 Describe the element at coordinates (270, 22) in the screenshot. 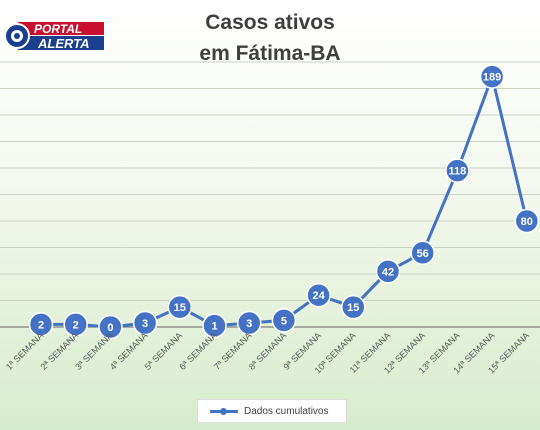

I see `chart-title-line-1: Casos ativos` at that location.